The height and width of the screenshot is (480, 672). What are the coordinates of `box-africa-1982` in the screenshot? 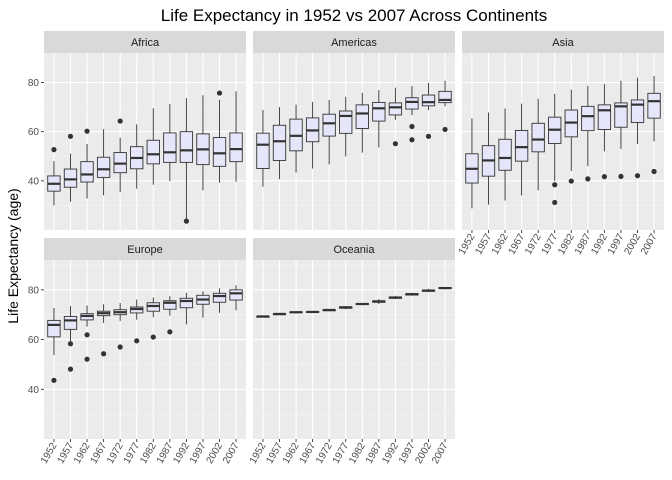 It's located at (153, 146).